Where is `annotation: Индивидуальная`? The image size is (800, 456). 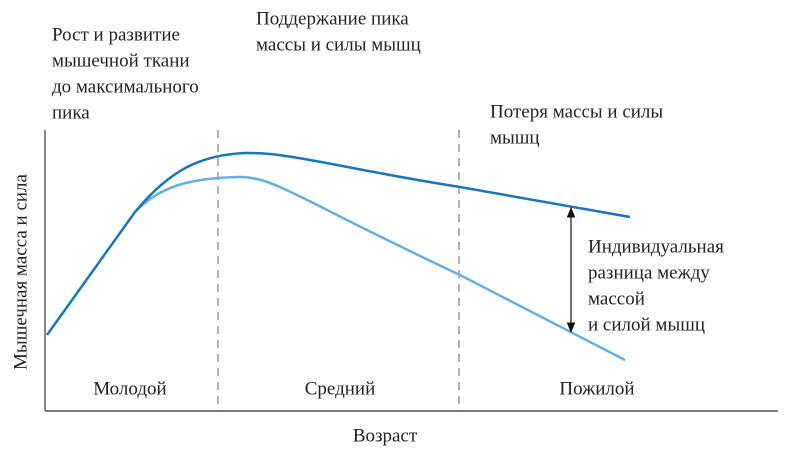
annotation: Индивидуальная is located at coordinates (656, 246).